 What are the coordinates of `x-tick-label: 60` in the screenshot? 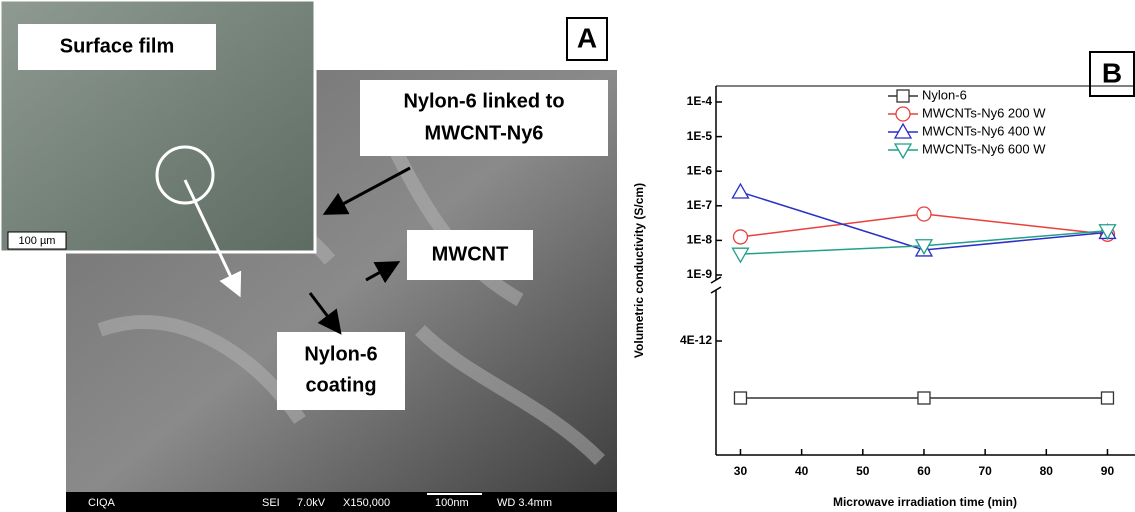 It's located at (924, 471).